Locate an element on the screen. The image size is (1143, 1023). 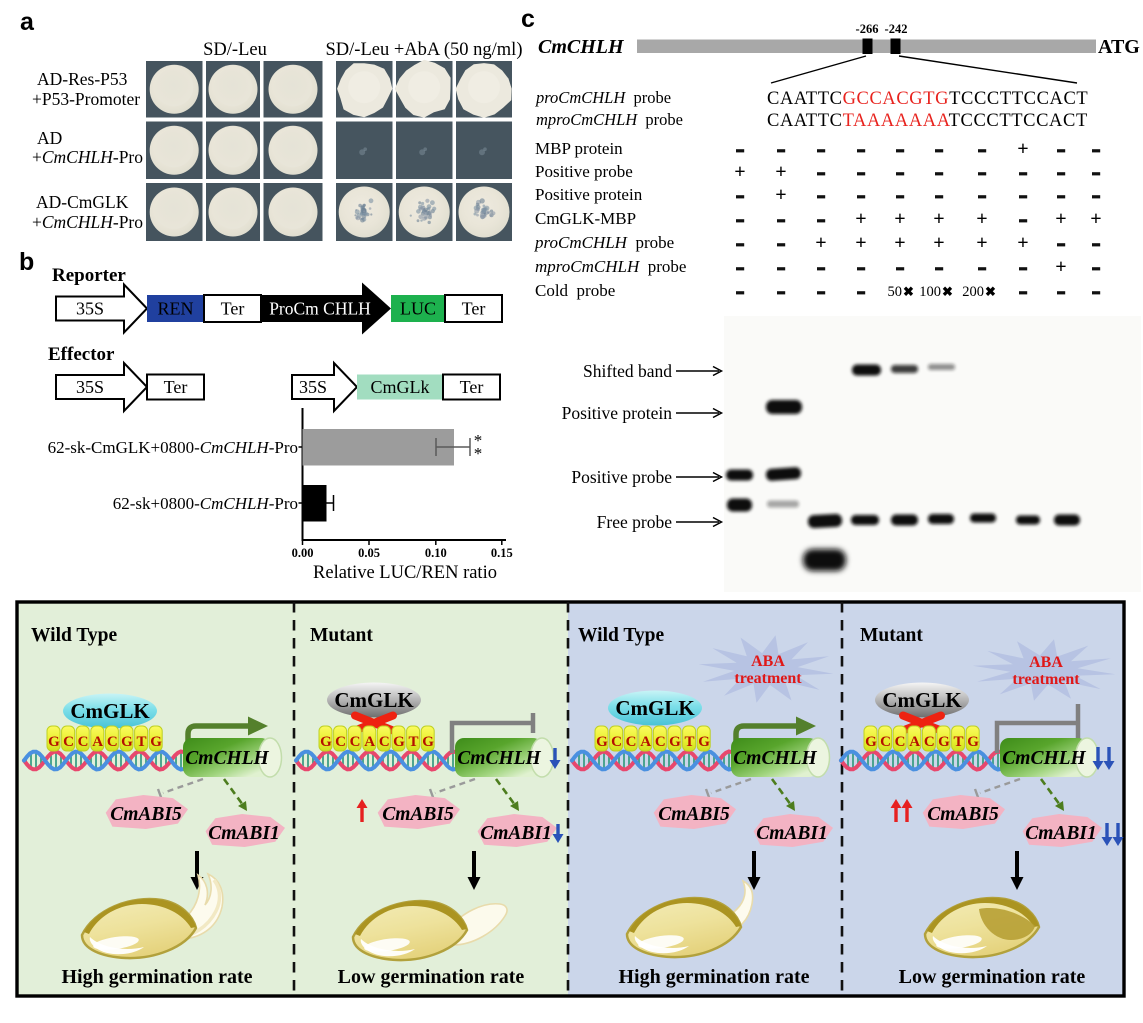
svg-text: -242 is located at coordinates (896, 29).